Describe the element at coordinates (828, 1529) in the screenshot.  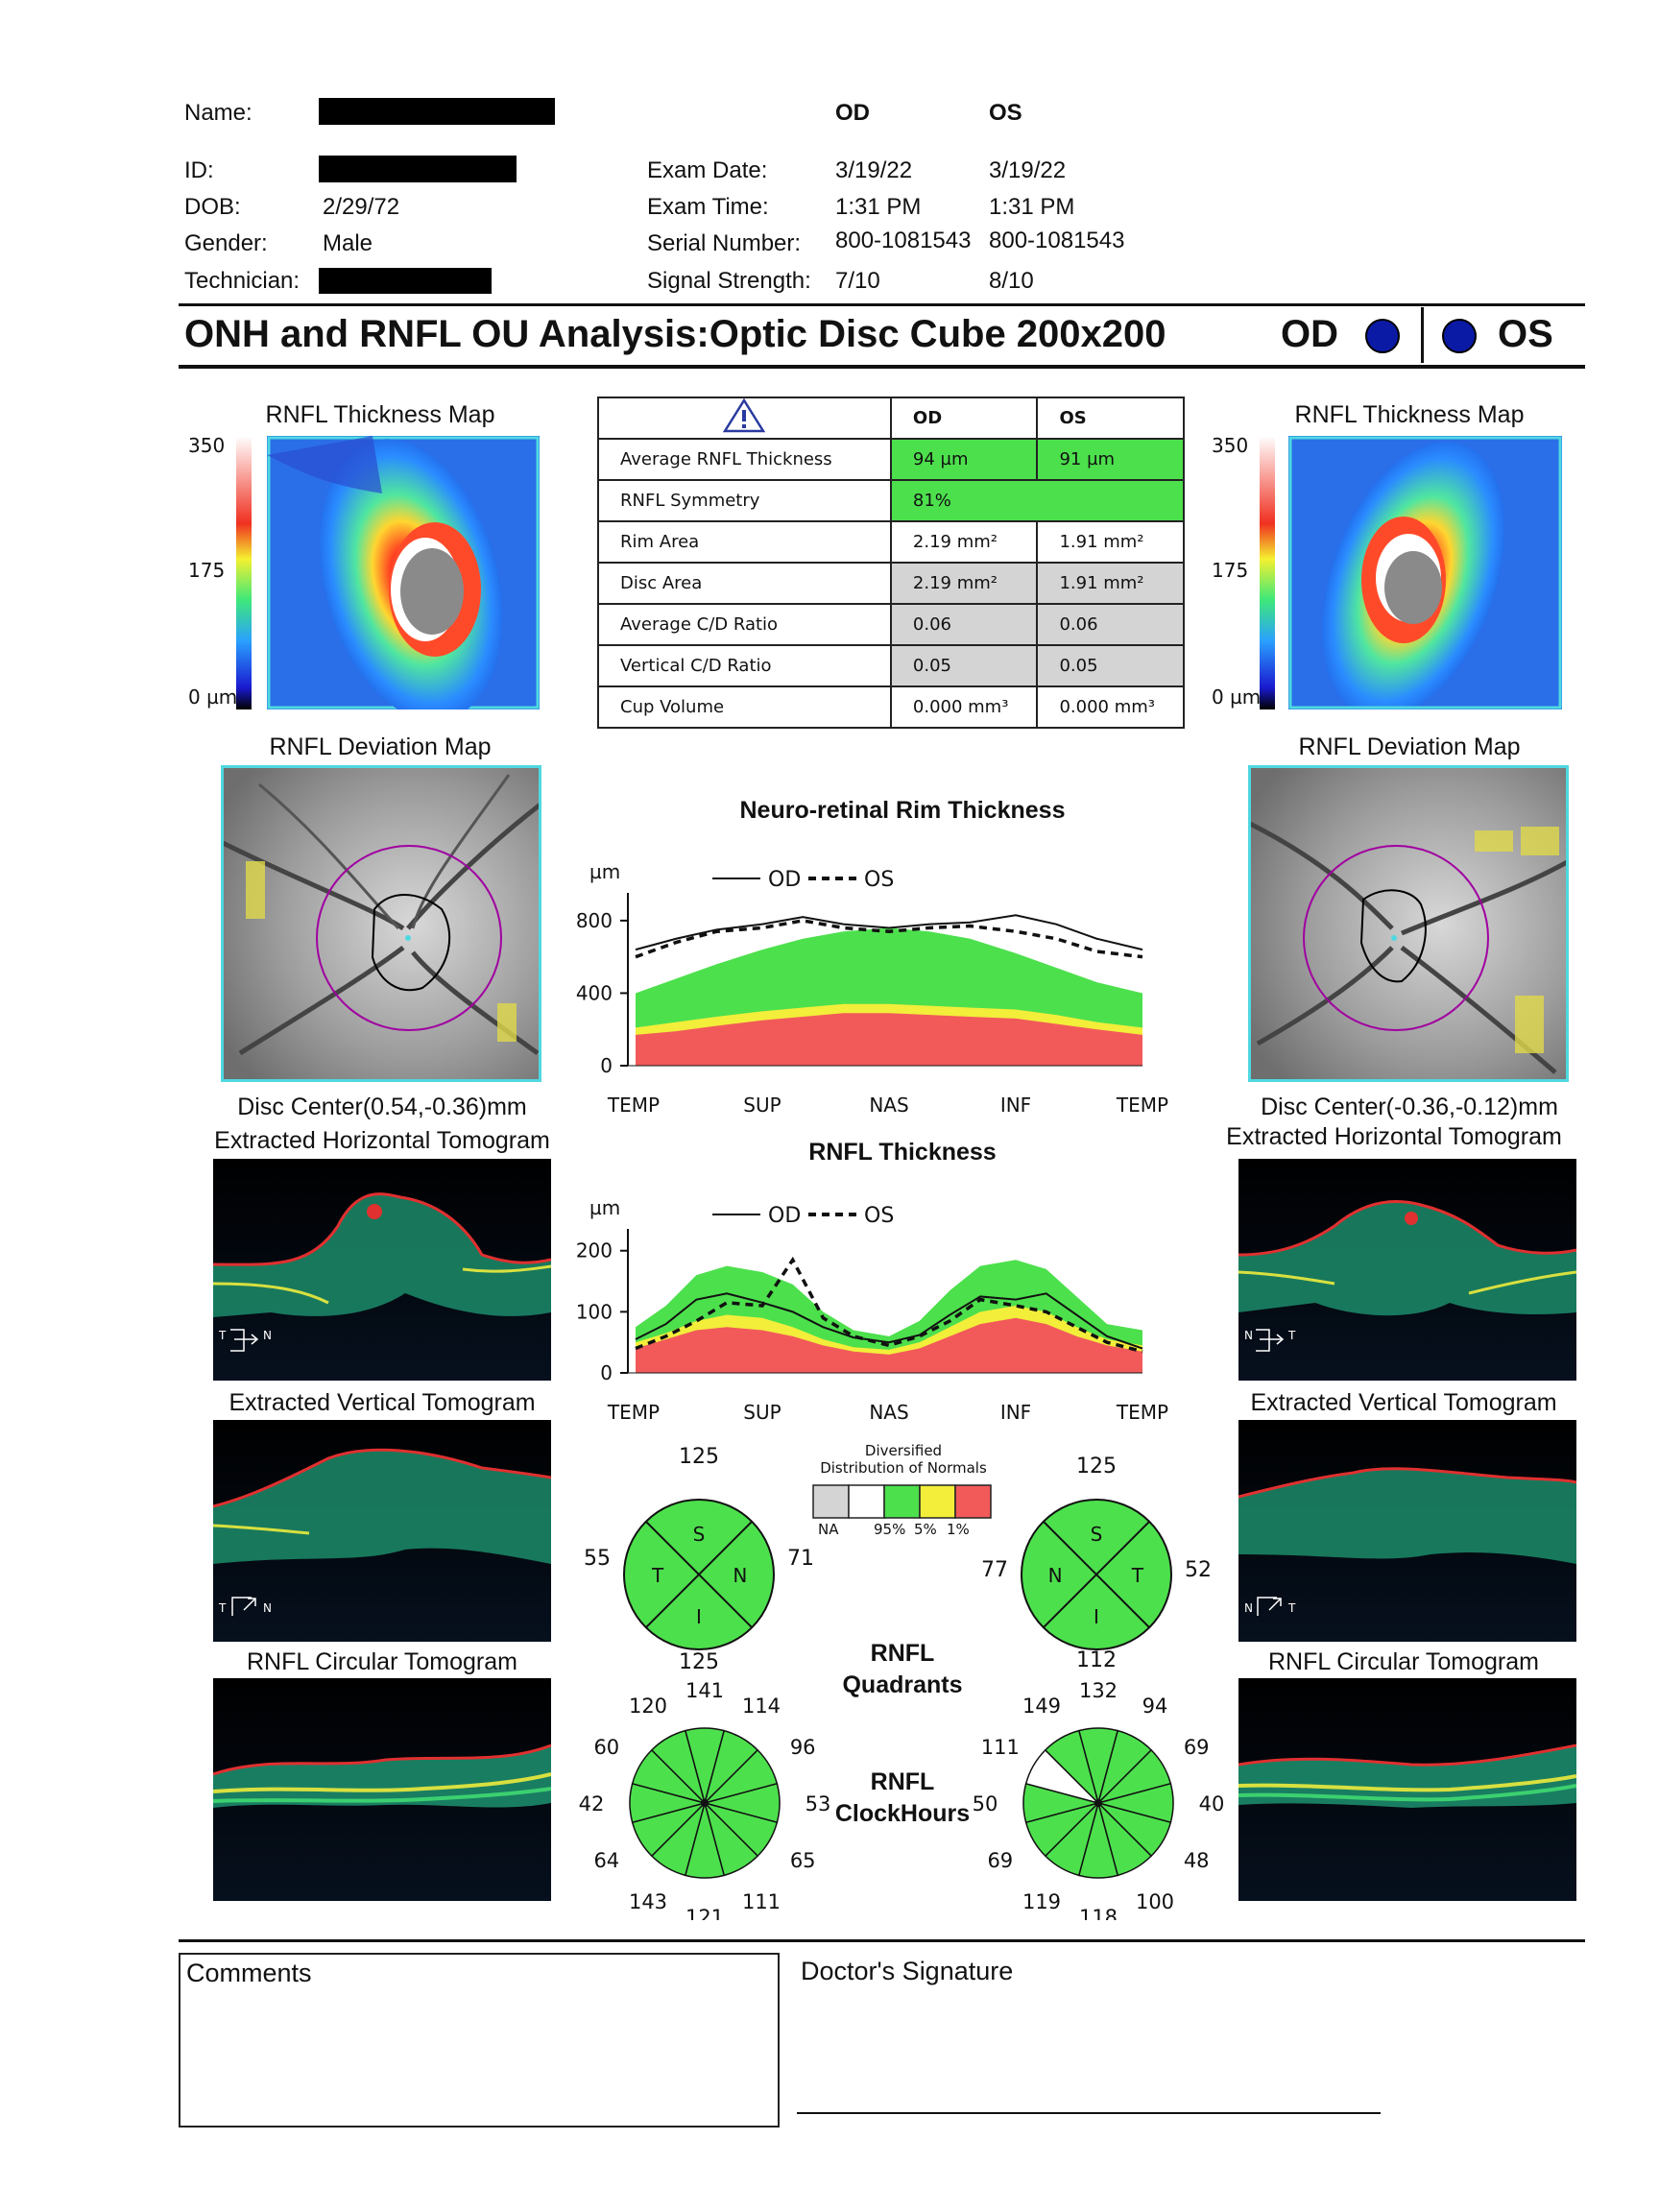
I see `legend-na: NA` at that location.